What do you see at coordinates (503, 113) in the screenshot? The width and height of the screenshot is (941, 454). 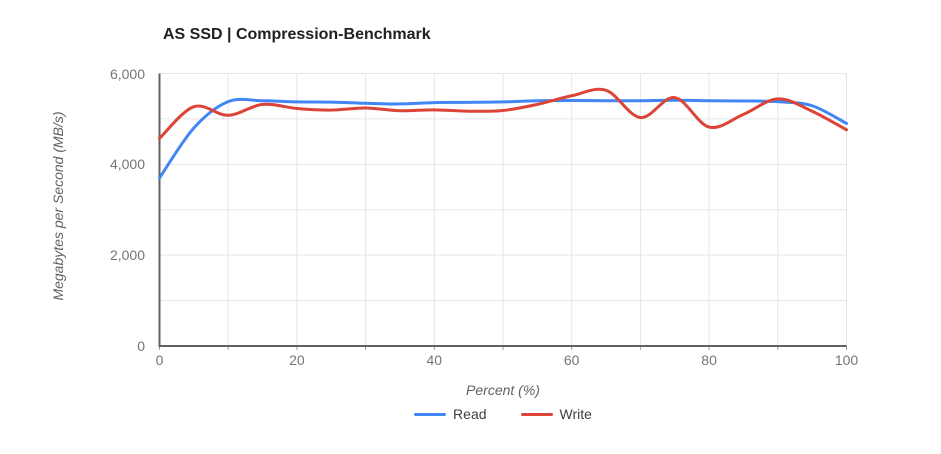 I see `write-series-line` at bounding box center [503, 113].